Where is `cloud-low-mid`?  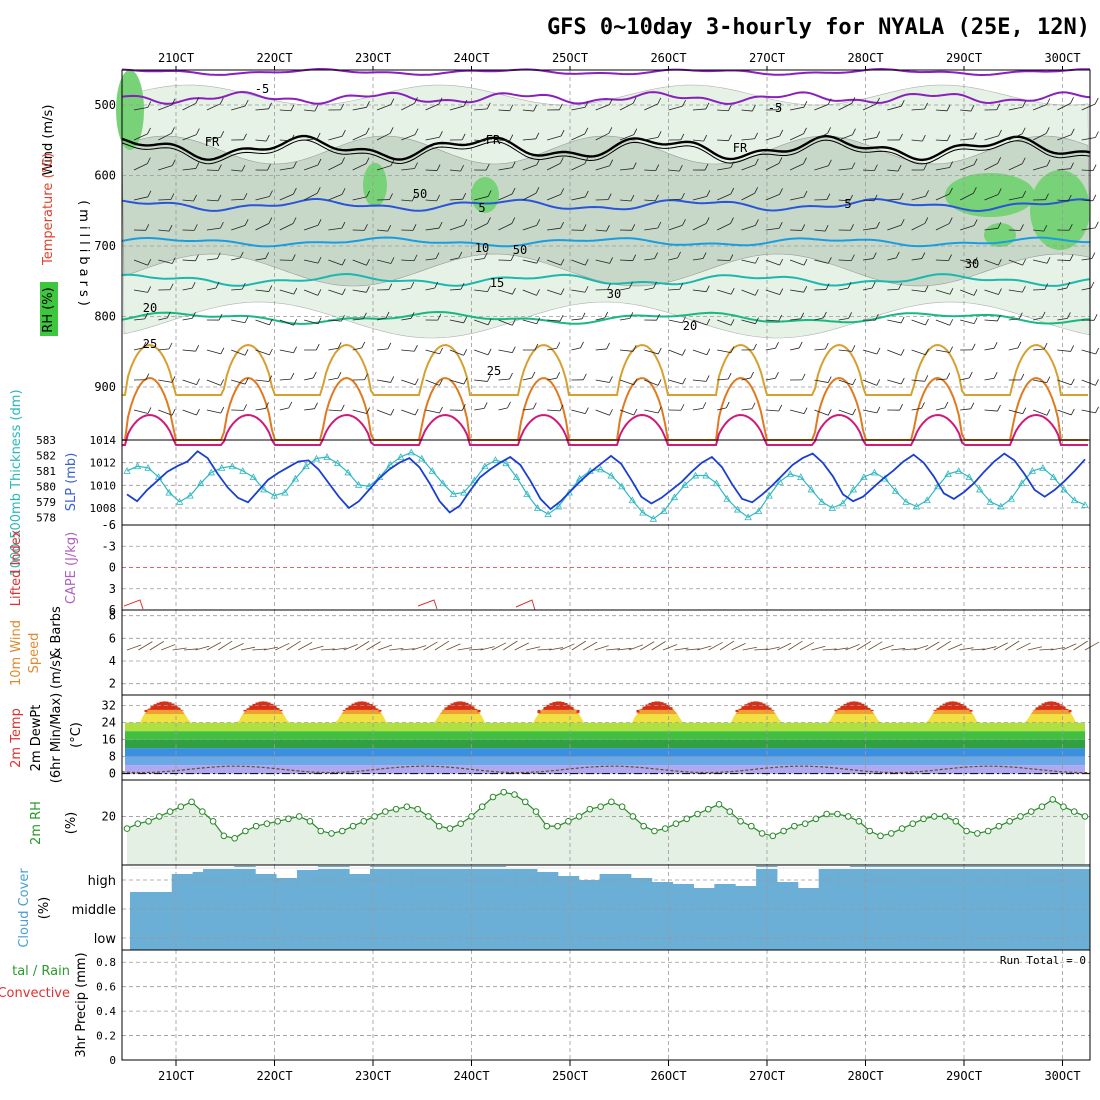 cloud-low-mid is located at coordinates (610, 921).